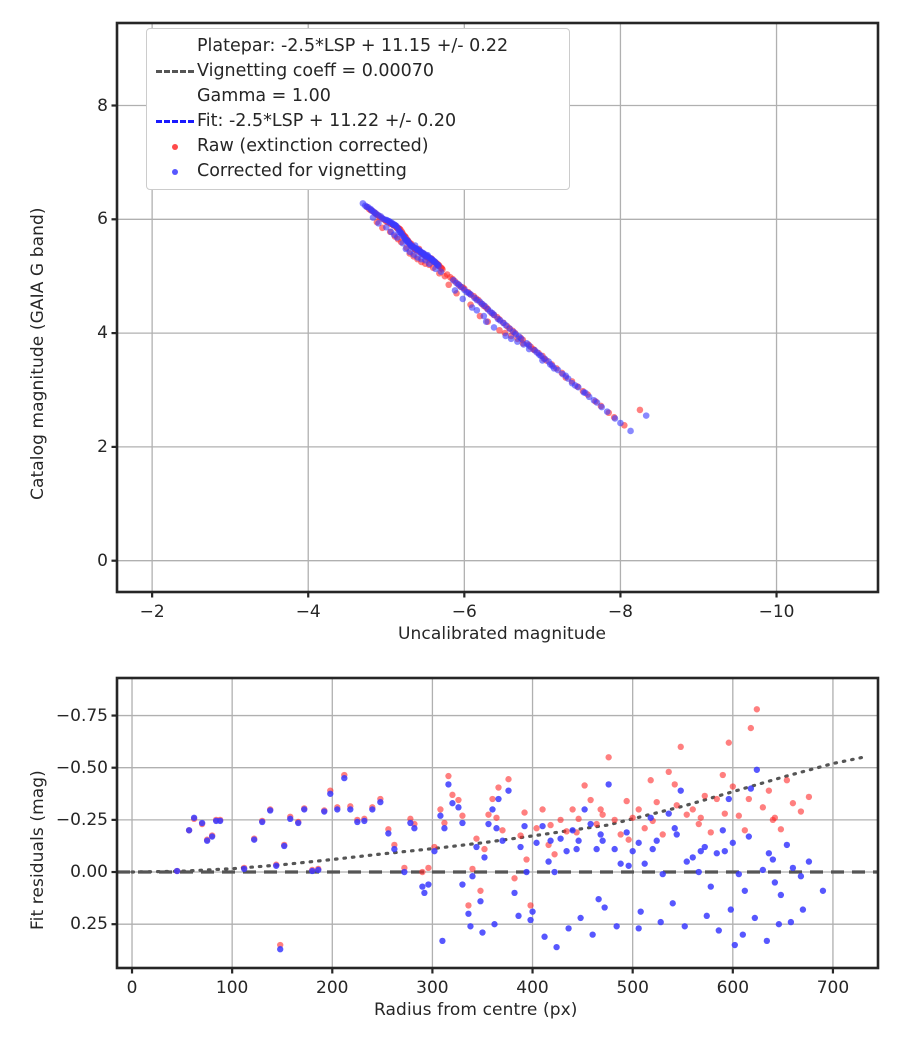  What do you see at coordinates (102, 333) in the screenshot?
I see `y-tick-label: 4` at bounding box center [102, 333].